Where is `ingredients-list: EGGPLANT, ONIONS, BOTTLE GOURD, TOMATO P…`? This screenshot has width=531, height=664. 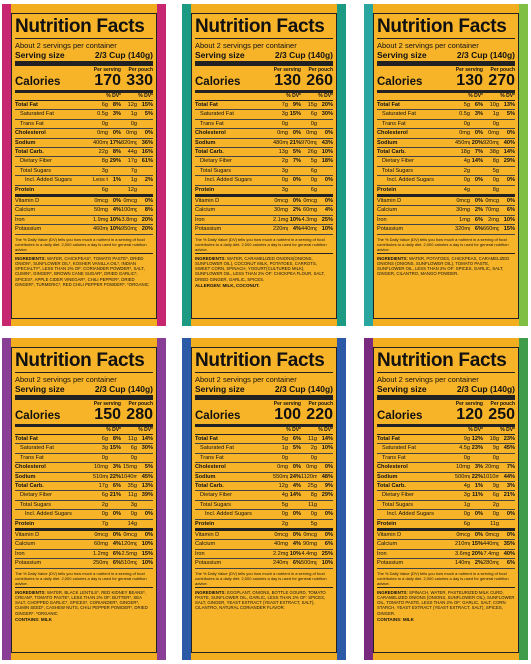 ingredients-list: EGGPLANT, ONIONS, BOTTLE GOURD, TOMATO P… is located at coordinates (260, 600).